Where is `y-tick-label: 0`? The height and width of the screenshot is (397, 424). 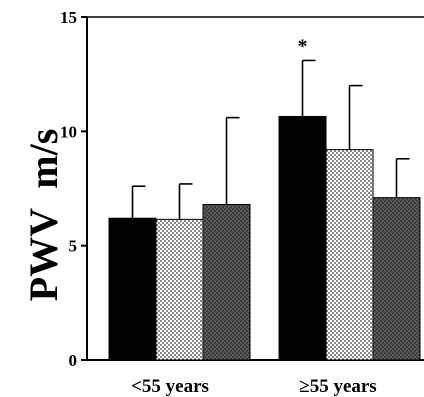 y-tick-label: 0 is located at coordinates (73, 360).